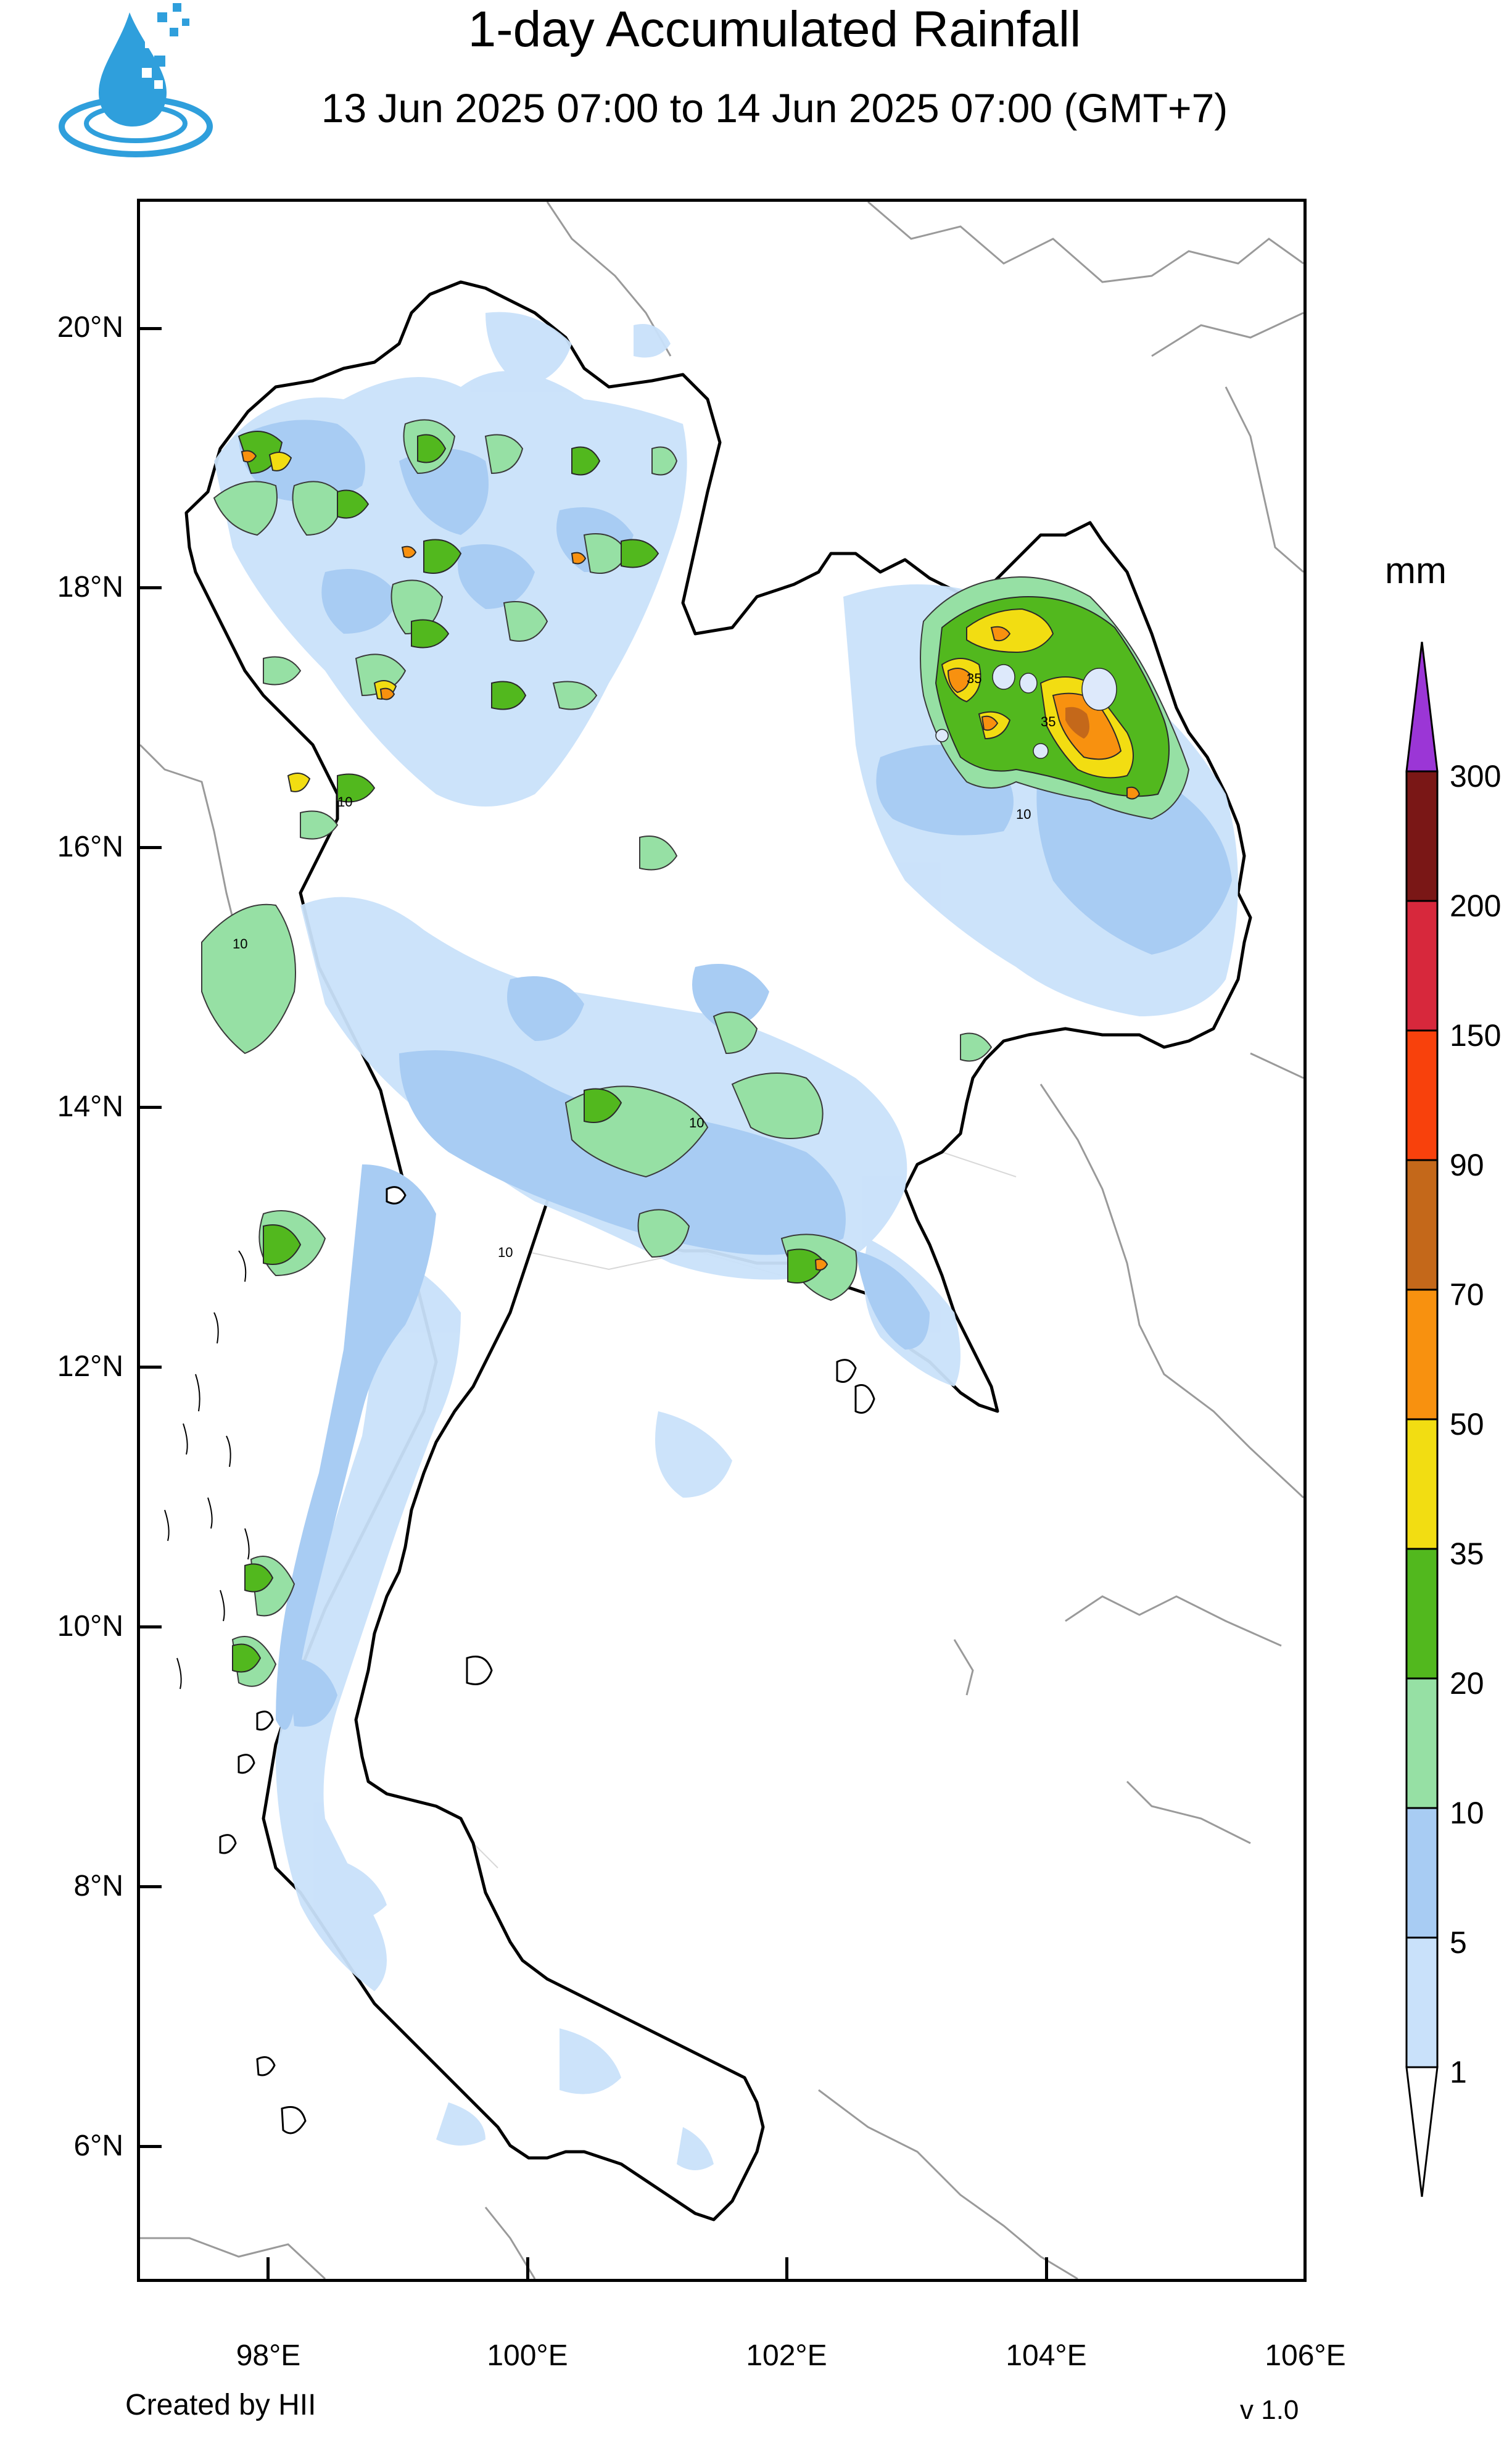 This screenshot has height=2443, width=1512. I want to click on version-text: v 1.0, so click(1269, 2410).